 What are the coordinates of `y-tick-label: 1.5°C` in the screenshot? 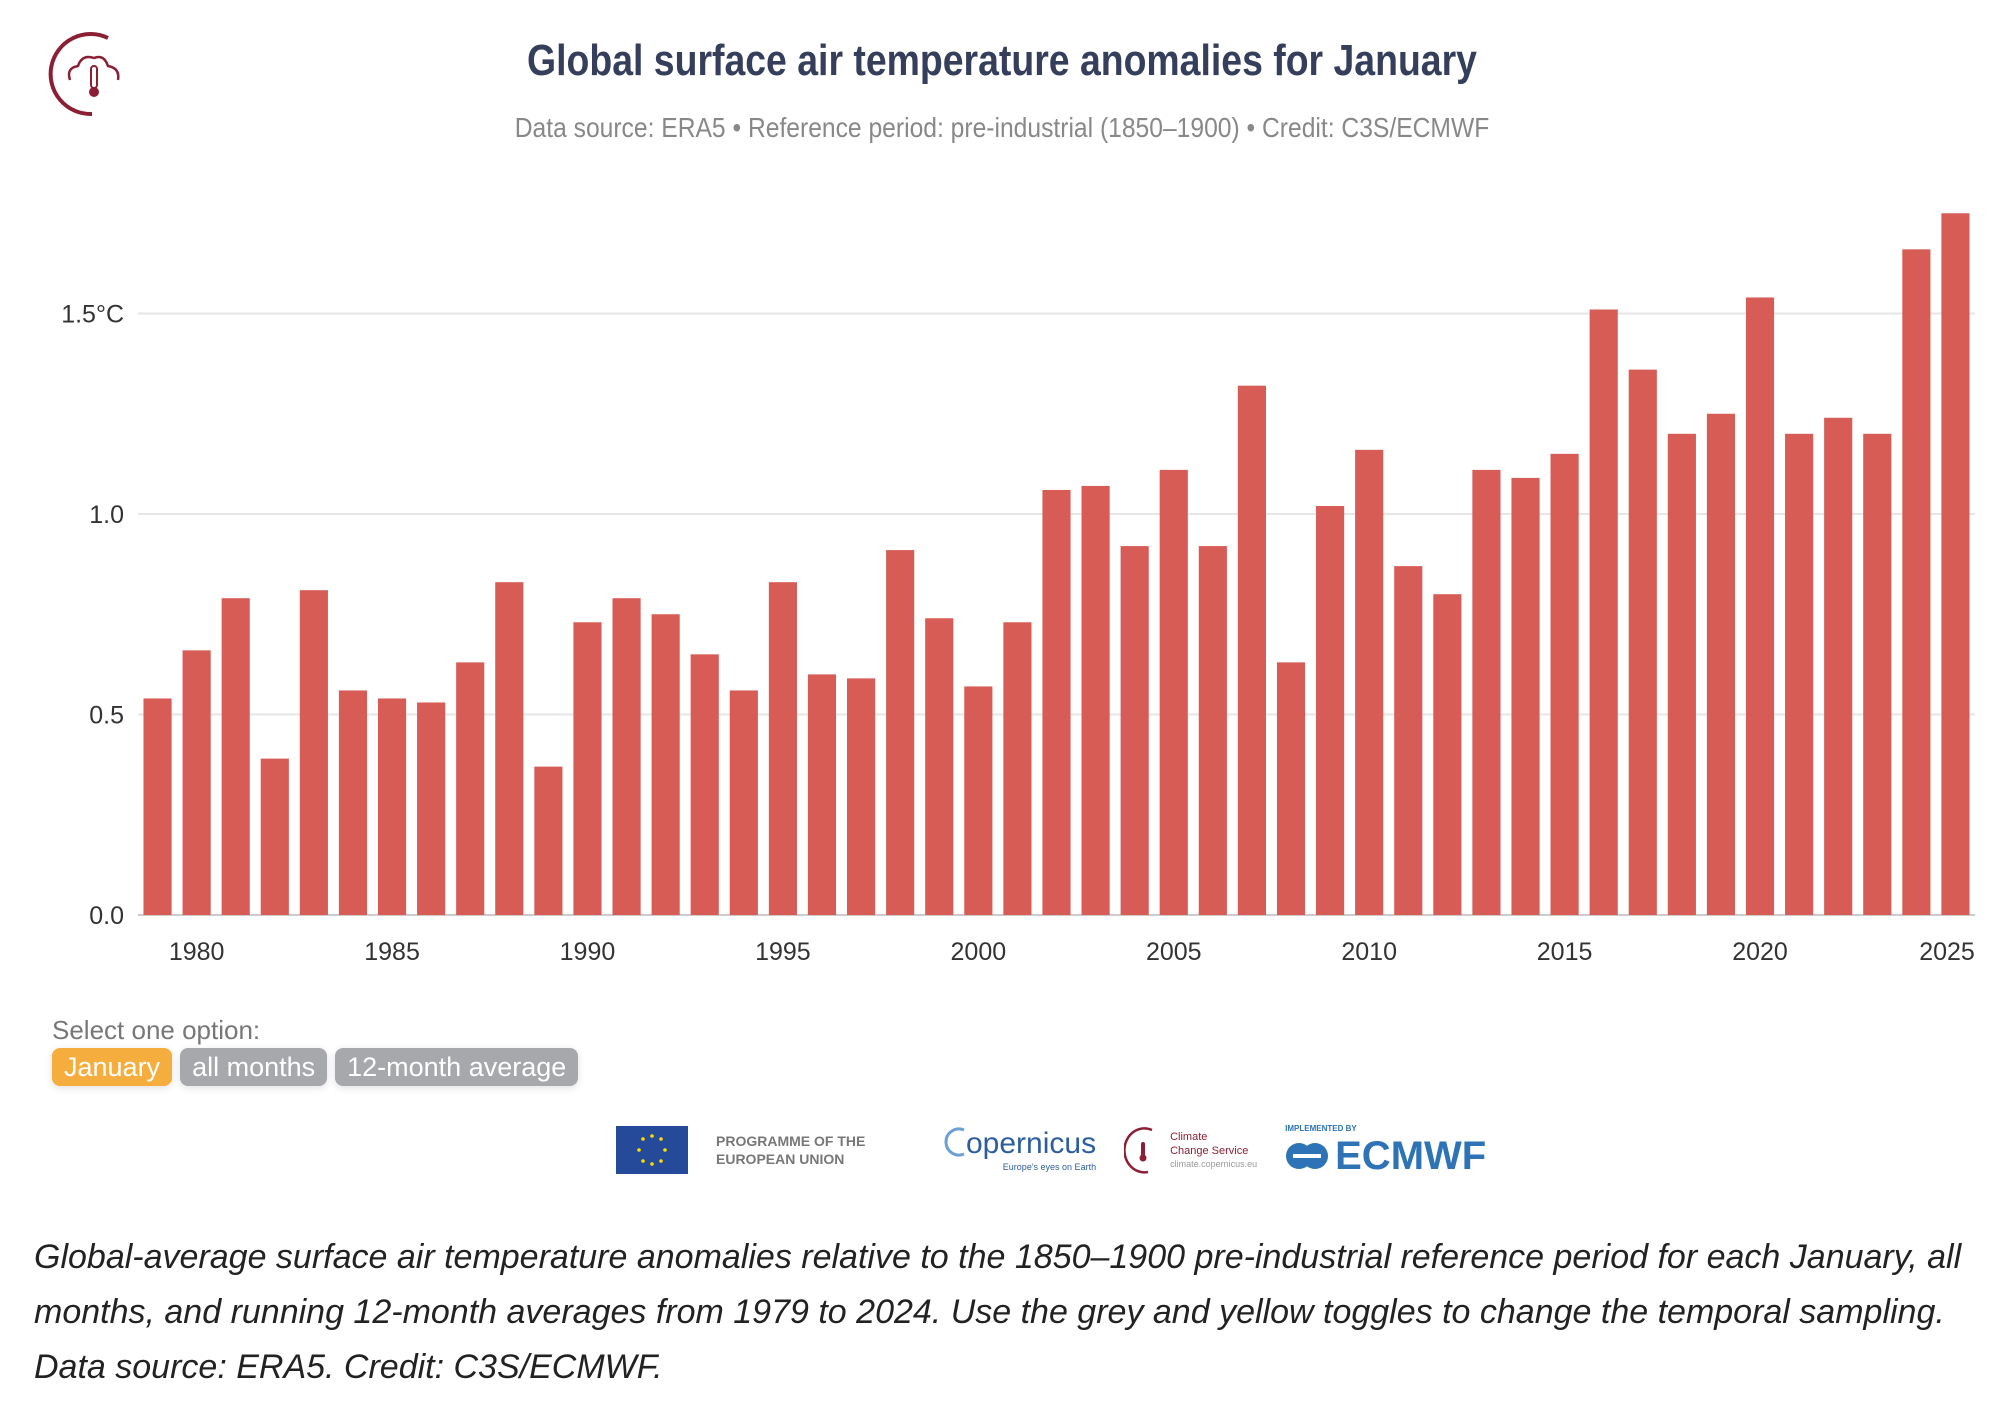 It's located at (92, 315).